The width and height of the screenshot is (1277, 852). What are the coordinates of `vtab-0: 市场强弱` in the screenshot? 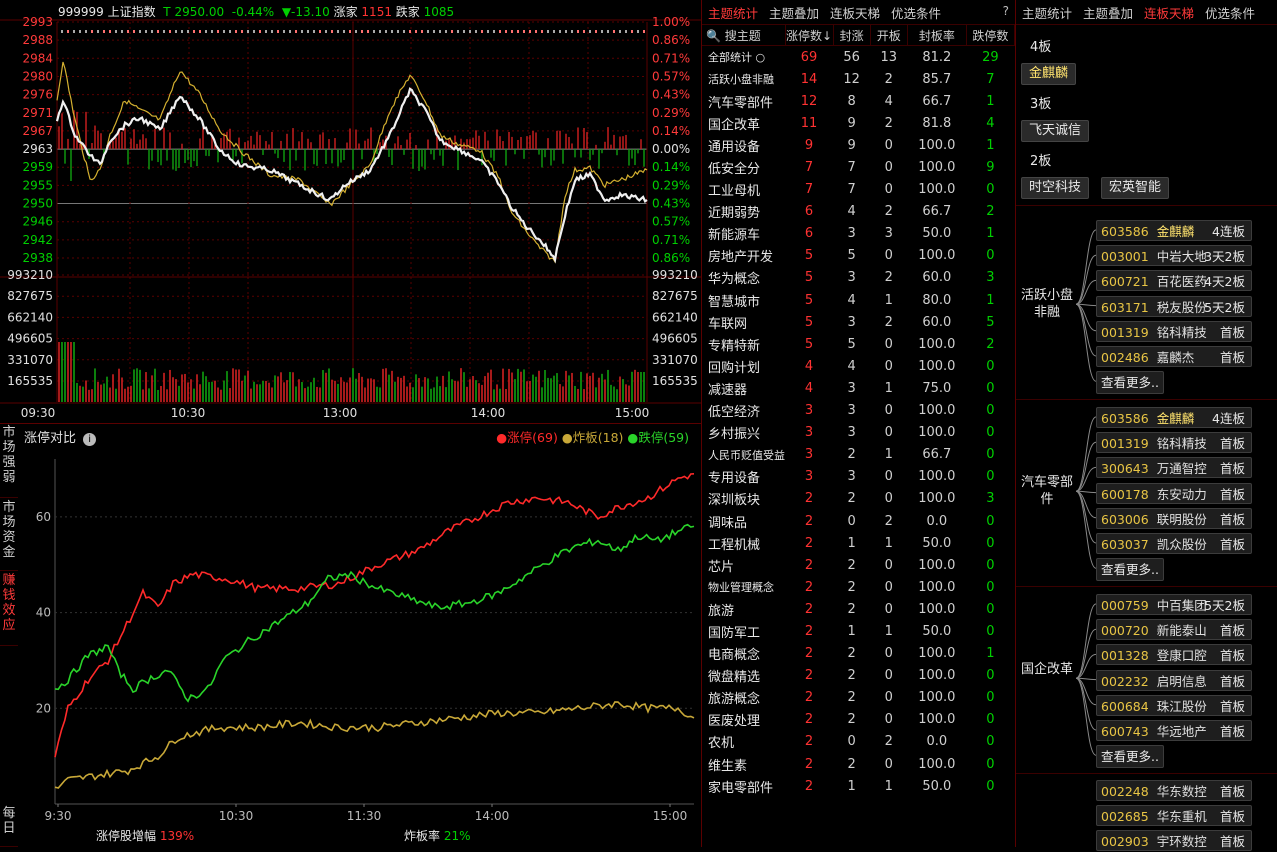 It's located at (9, 461).